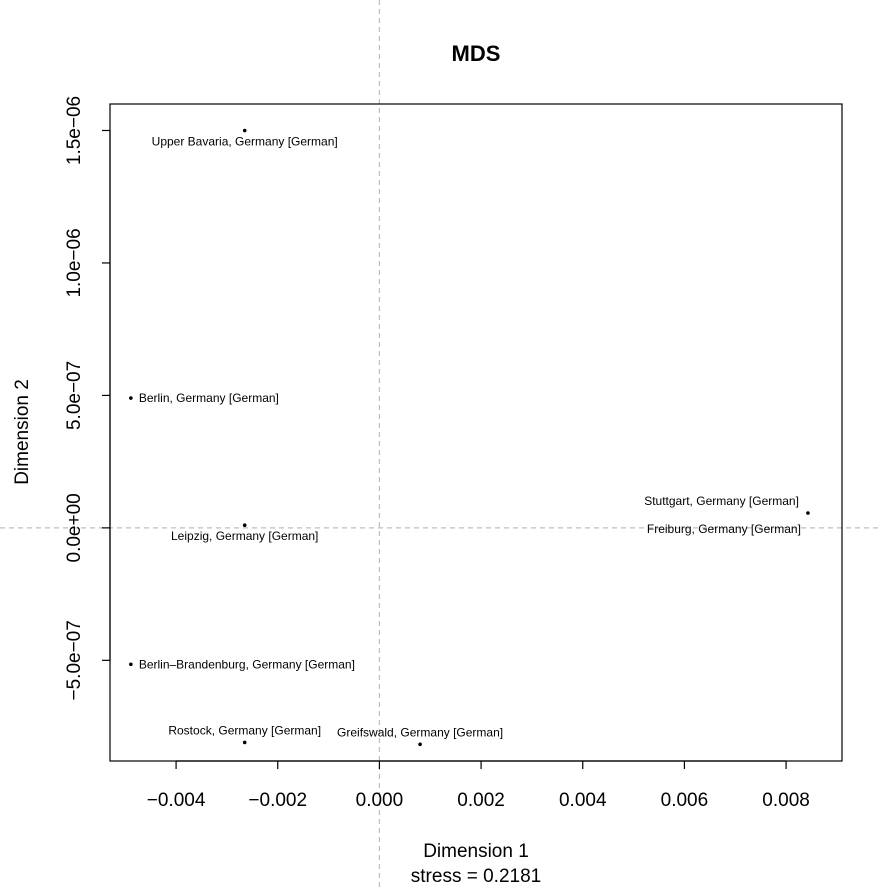 This screenshot has height=889, width=878. What do you see at coordinates (685, 800) in the screenshot?
I see `x-tick-label: 0.006` at bounding box center [685, 800].